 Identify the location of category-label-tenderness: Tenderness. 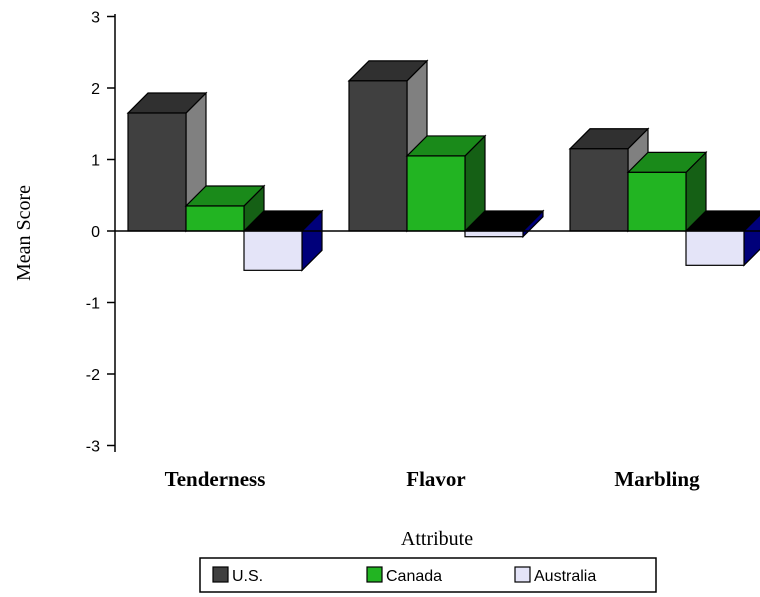
(215, 479).